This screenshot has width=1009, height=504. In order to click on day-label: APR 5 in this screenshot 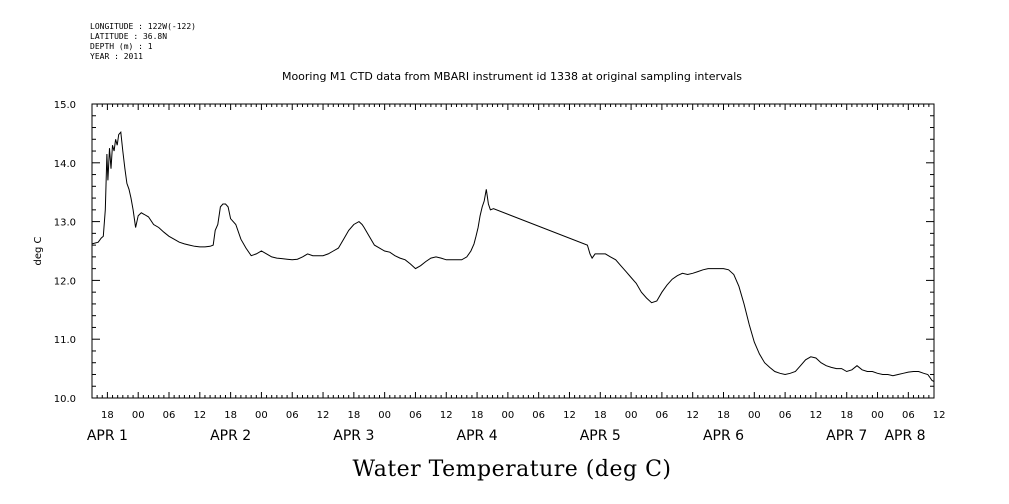, I will do `click(600, 436)`.